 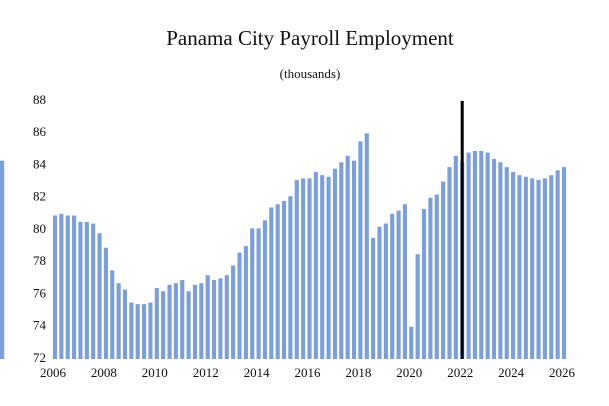 What do you see at coordinates (39, 196) in the screenshot?
I see `y-tick-label: 82` at bounding box center [39, 196].